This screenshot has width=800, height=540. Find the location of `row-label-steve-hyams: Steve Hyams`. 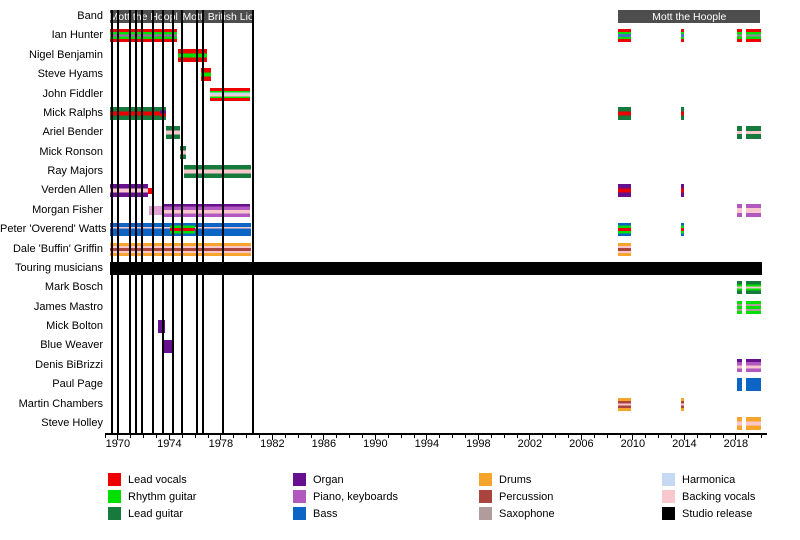

row-label-steve-hyams: Steve Hyams is located at coordinates (70, 74).